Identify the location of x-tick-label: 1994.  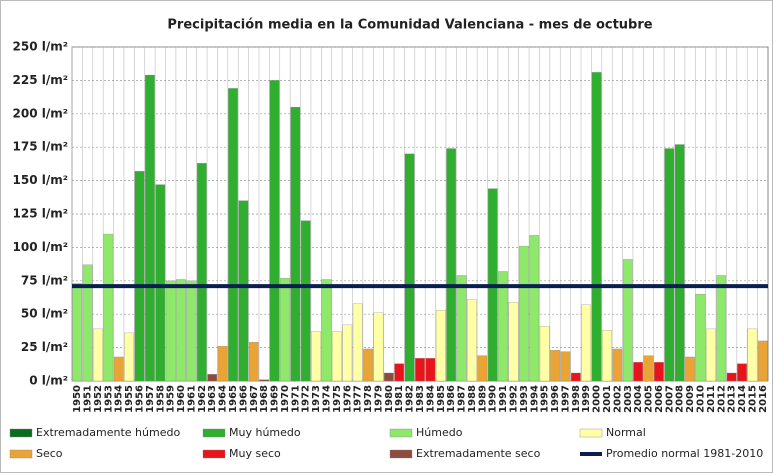
(534, 399).